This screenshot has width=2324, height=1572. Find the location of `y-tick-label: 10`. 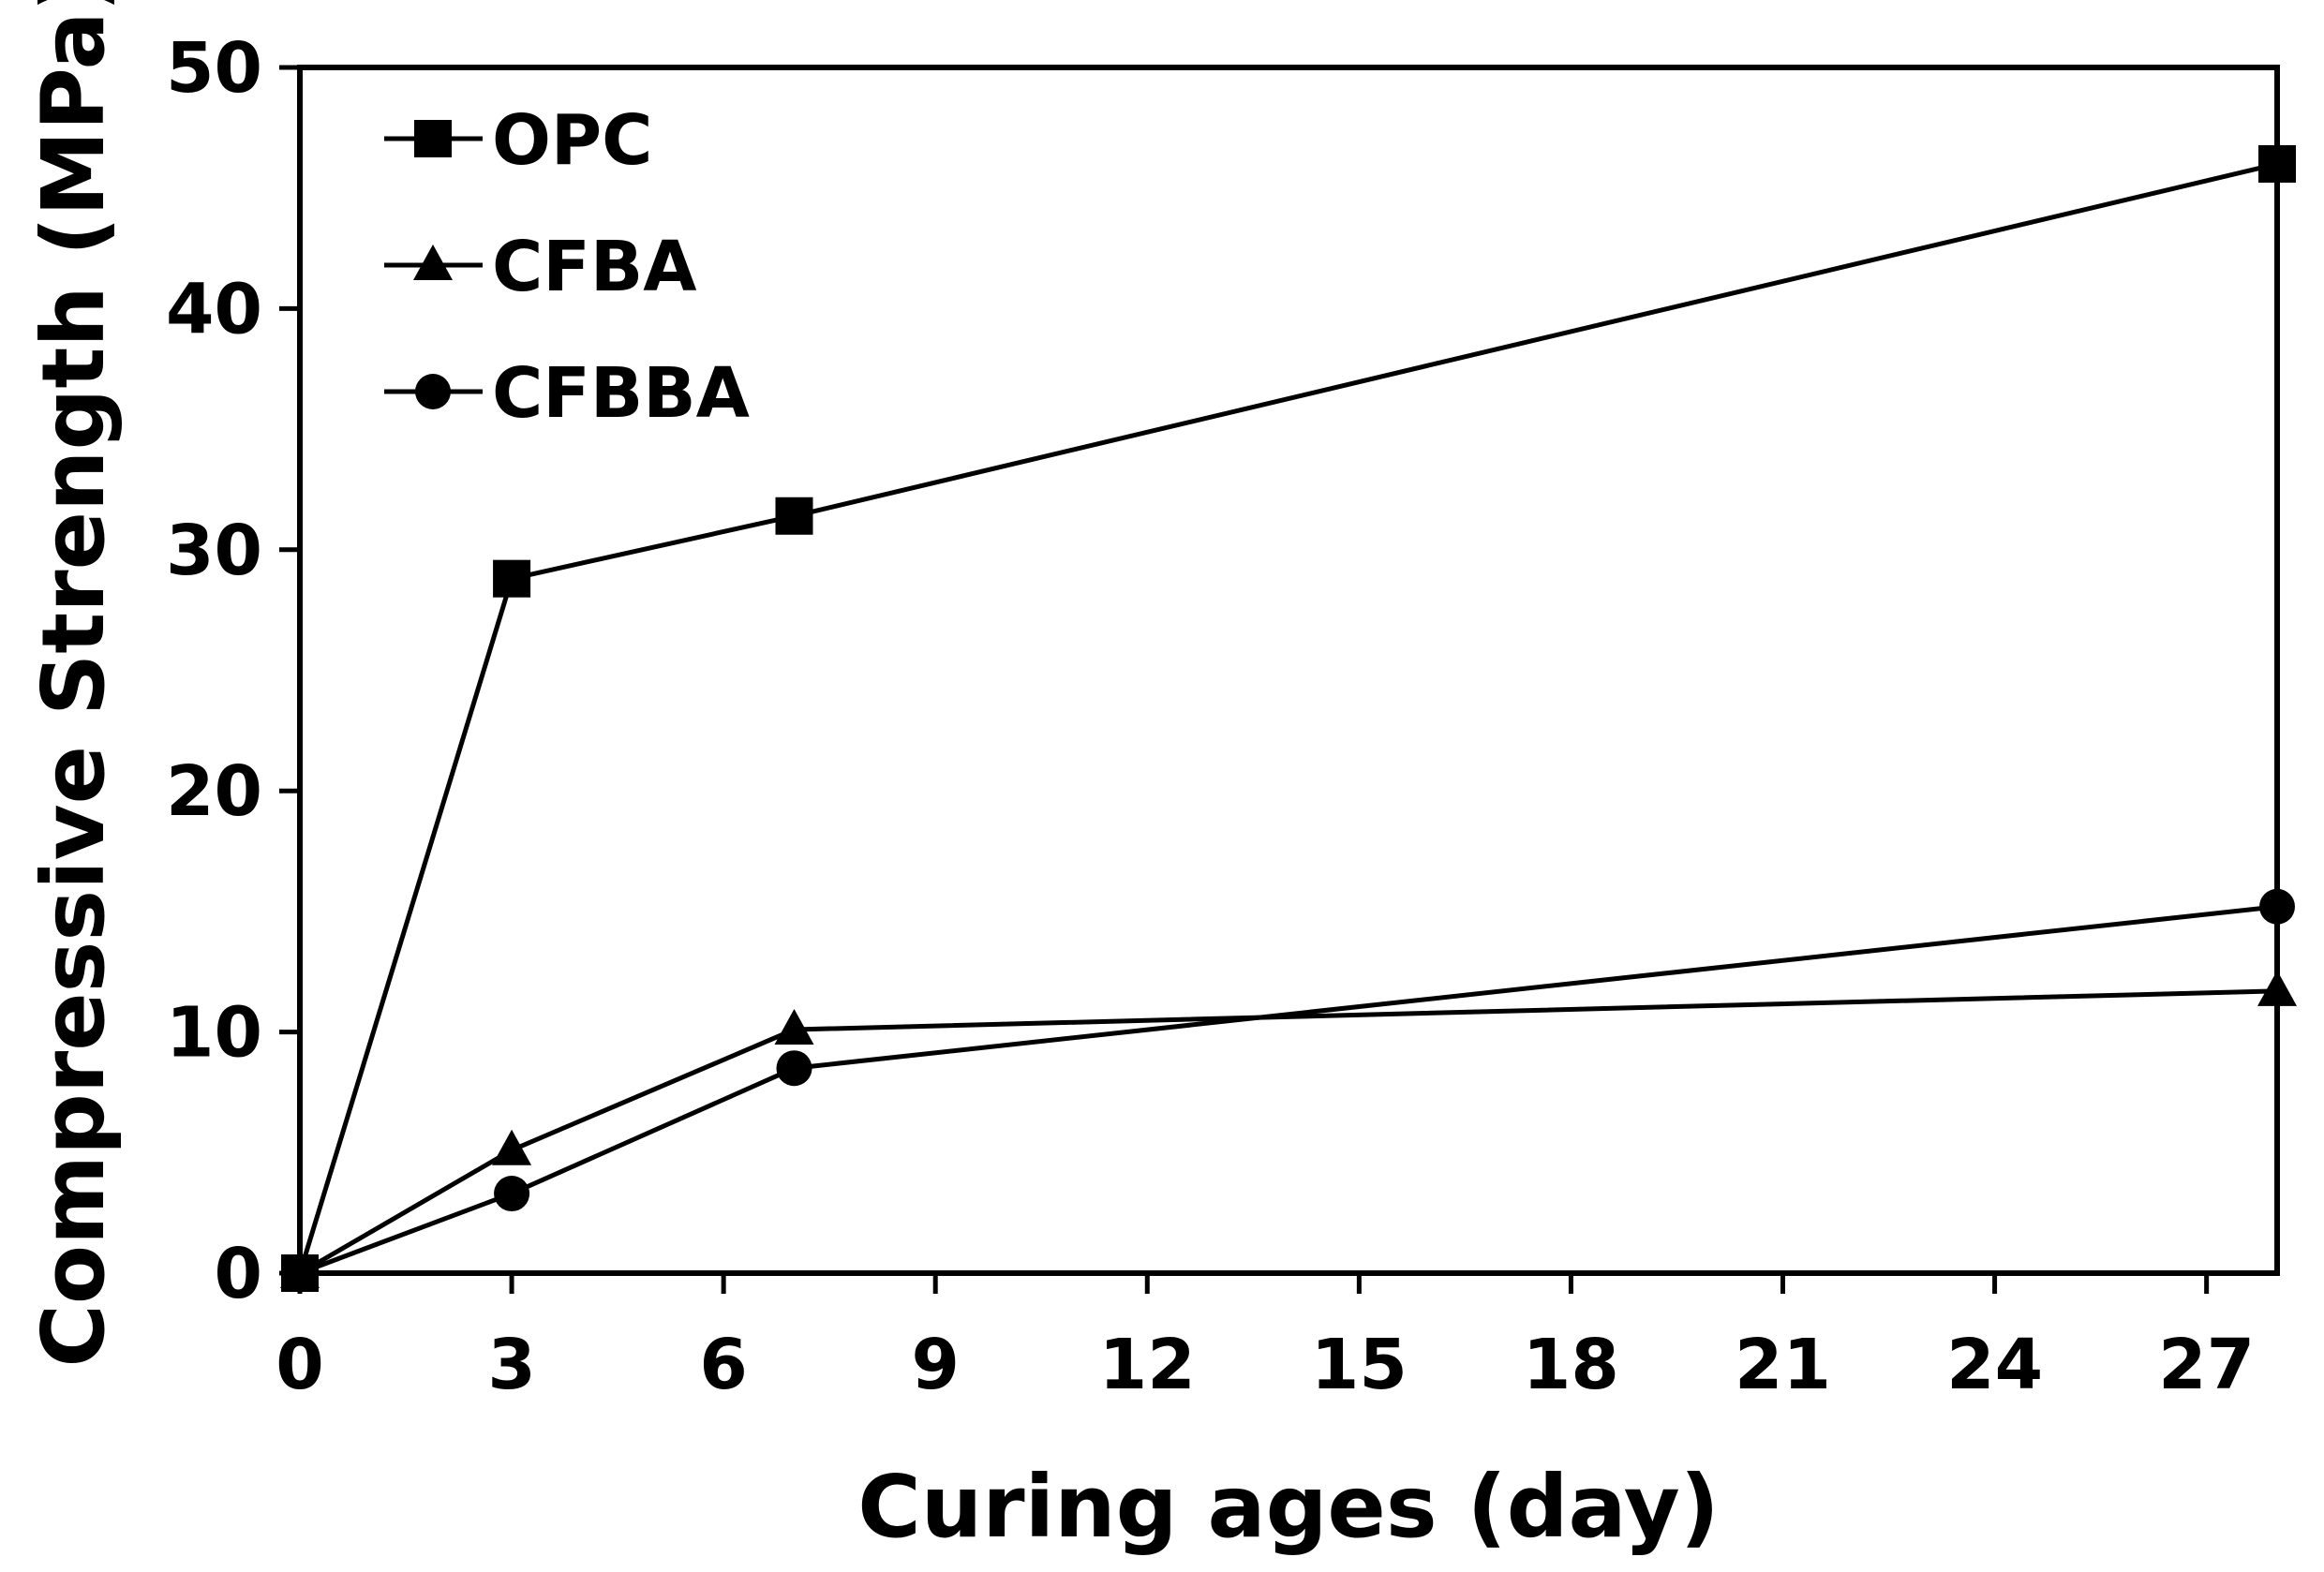

y-tick-label: 10 is located at coordinates (214, 1034).